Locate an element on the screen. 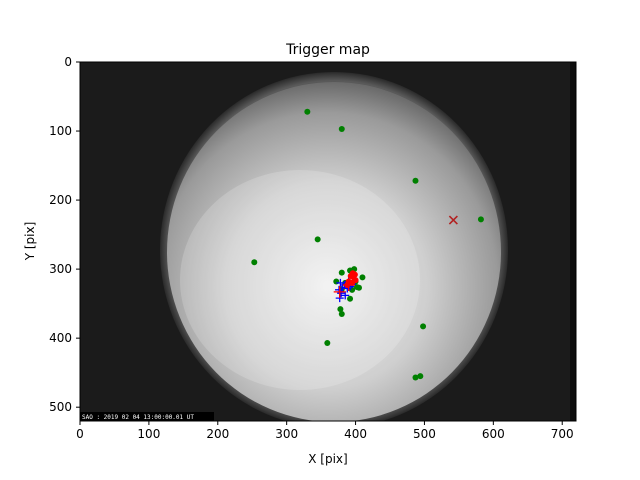  x-tick-label: 700 is located at coordinates (562, 434).